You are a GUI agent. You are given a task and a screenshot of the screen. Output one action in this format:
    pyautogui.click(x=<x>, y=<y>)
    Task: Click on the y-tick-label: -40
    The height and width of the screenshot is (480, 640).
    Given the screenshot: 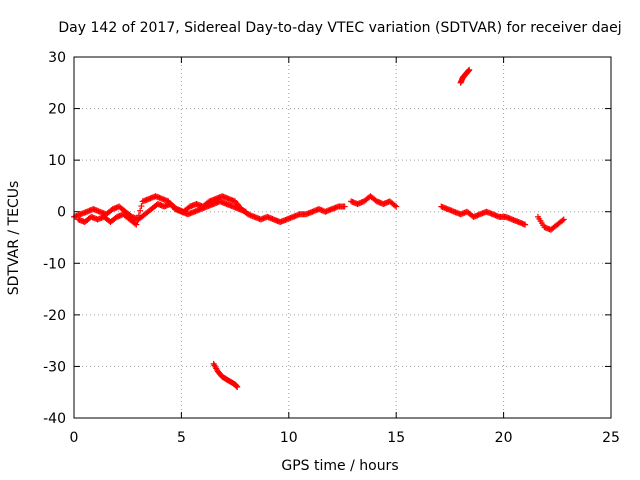 What is the action you would take?
    pyautogui.click(x=54, y=419)
    